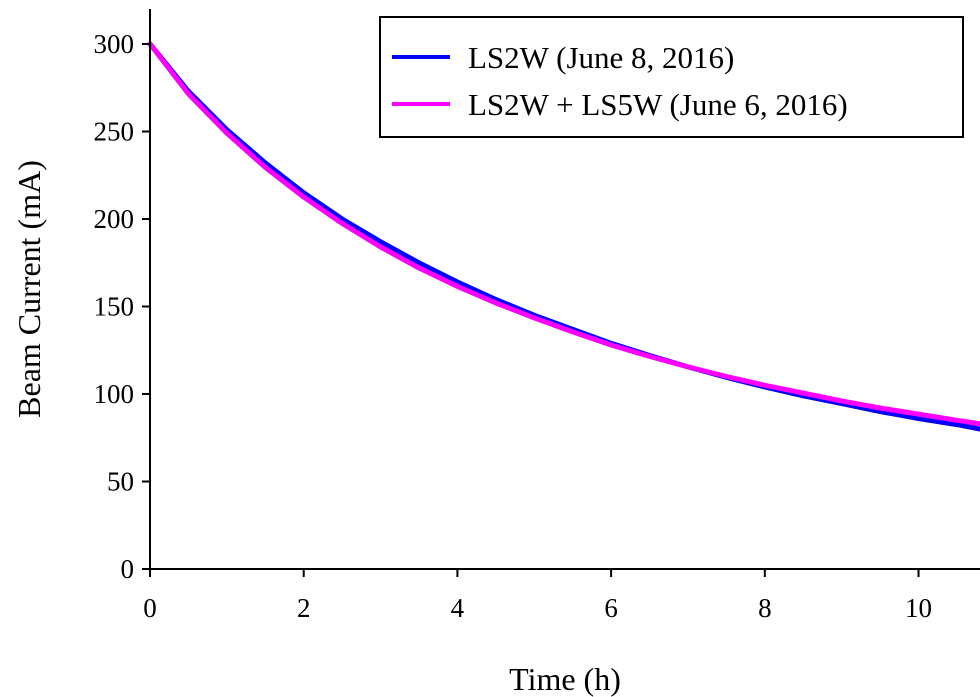 The height and width of the screenshot is (697, 980). Describe the element at coordinates (114, 394) in the screenshot. I see `y-tick-label: 100` at that location.